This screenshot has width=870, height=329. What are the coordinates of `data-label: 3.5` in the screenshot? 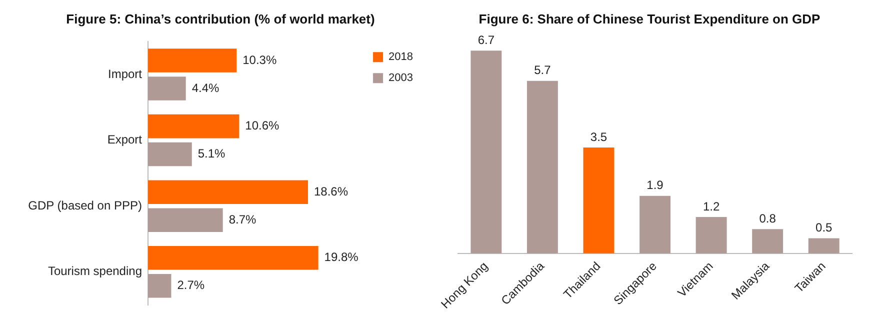 It's located at (599, 137).